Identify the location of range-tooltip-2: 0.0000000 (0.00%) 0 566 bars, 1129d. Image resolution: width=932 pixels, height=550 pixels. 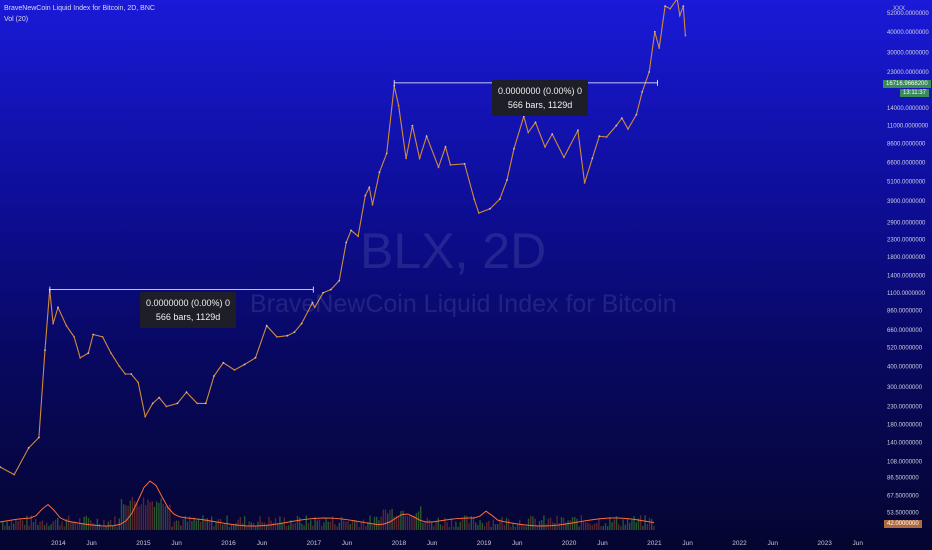
(540, 98).